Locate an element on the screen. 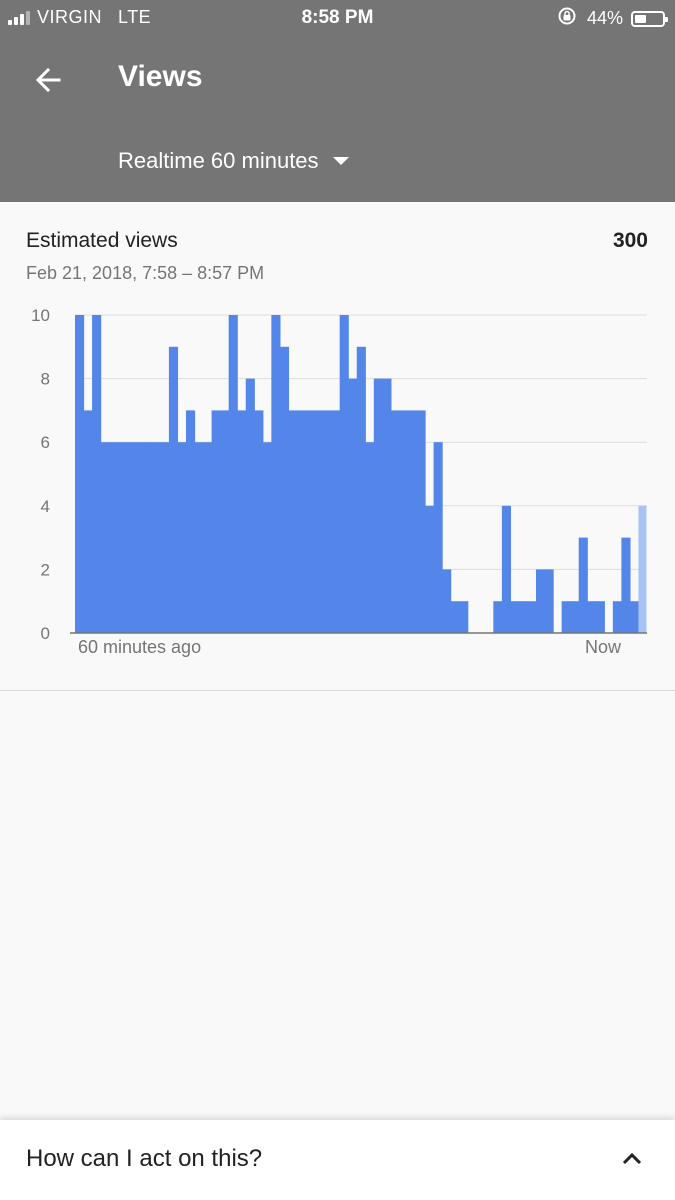 The height and width of the screenshot is (1200, 675). page-title: Views is located at coordinates (160, 76).